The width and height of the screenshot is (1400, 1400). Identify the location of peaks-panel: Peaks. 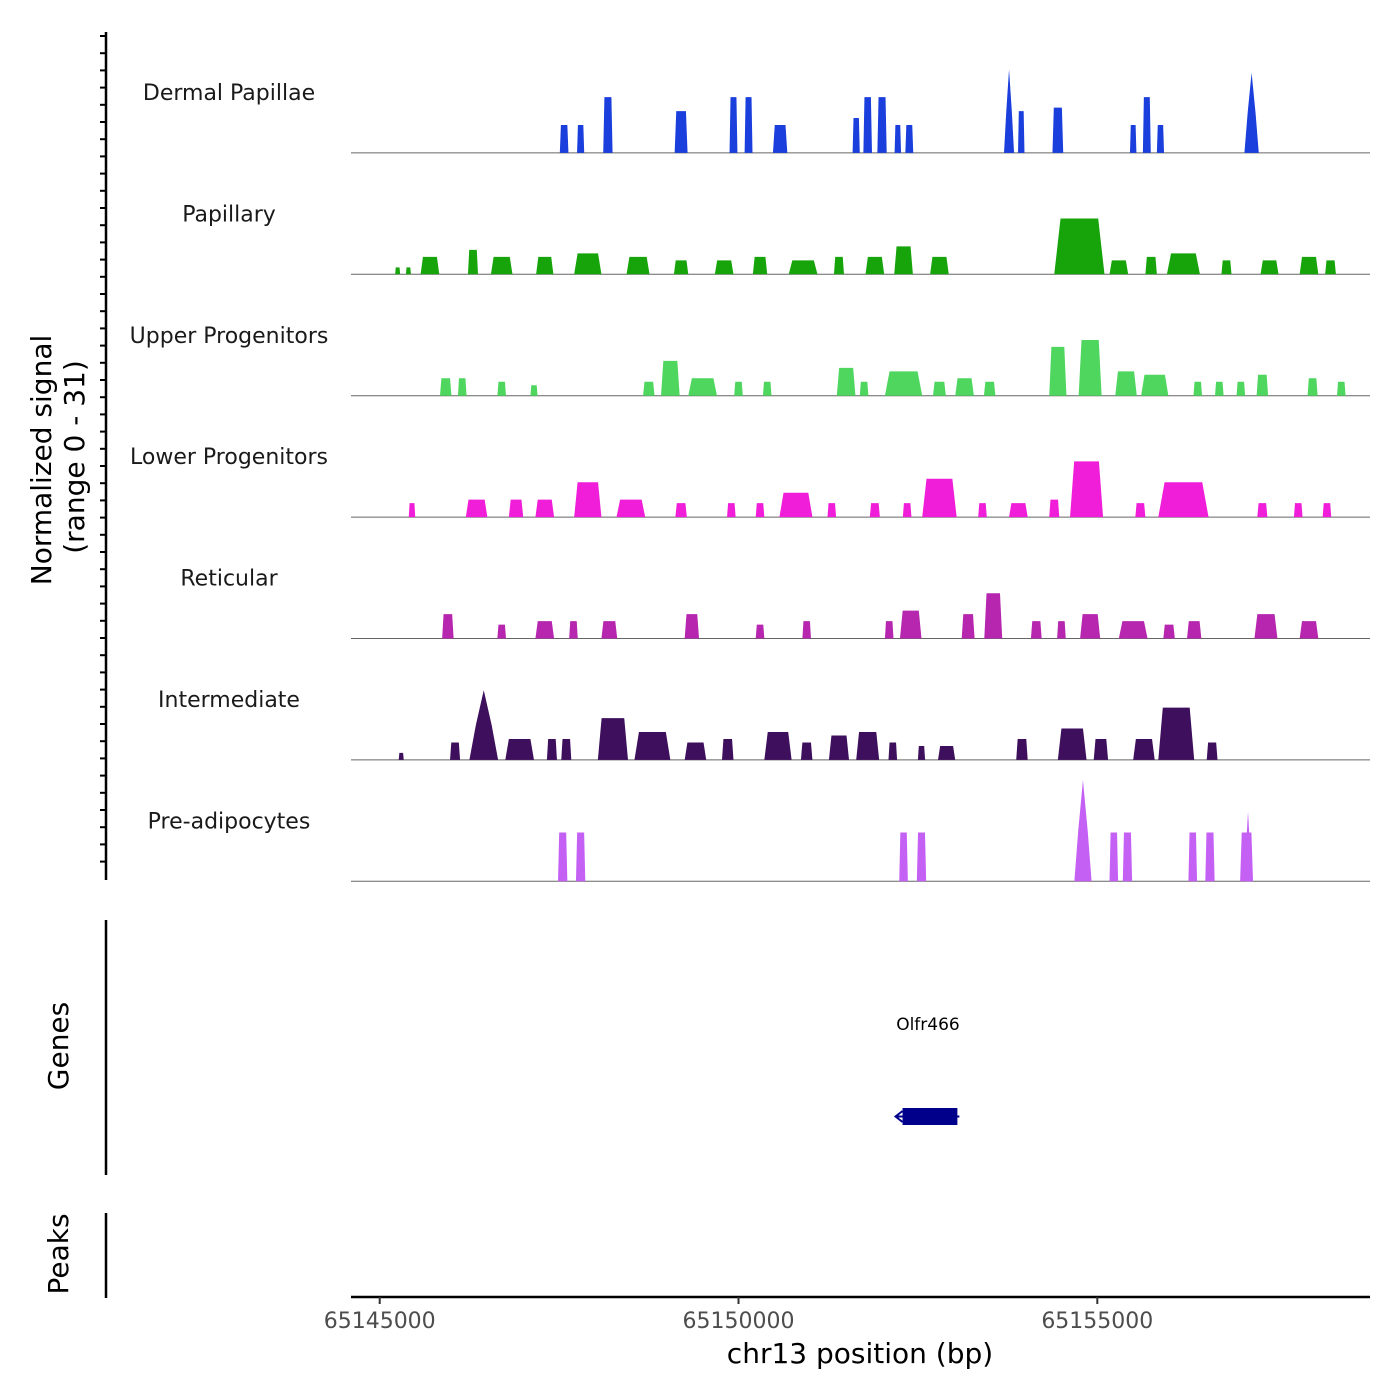
(75, 1255).